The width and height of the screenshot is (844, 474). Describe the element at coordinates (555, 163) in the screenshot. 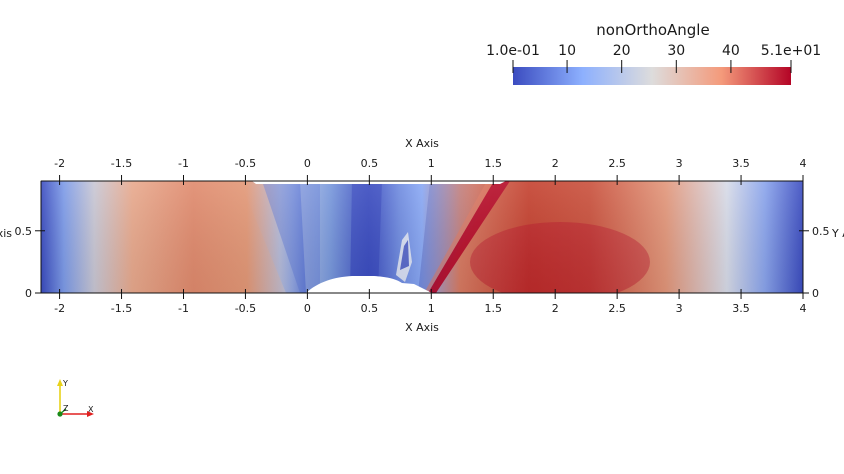

I see `x-top-tick-label: 2` at that location.